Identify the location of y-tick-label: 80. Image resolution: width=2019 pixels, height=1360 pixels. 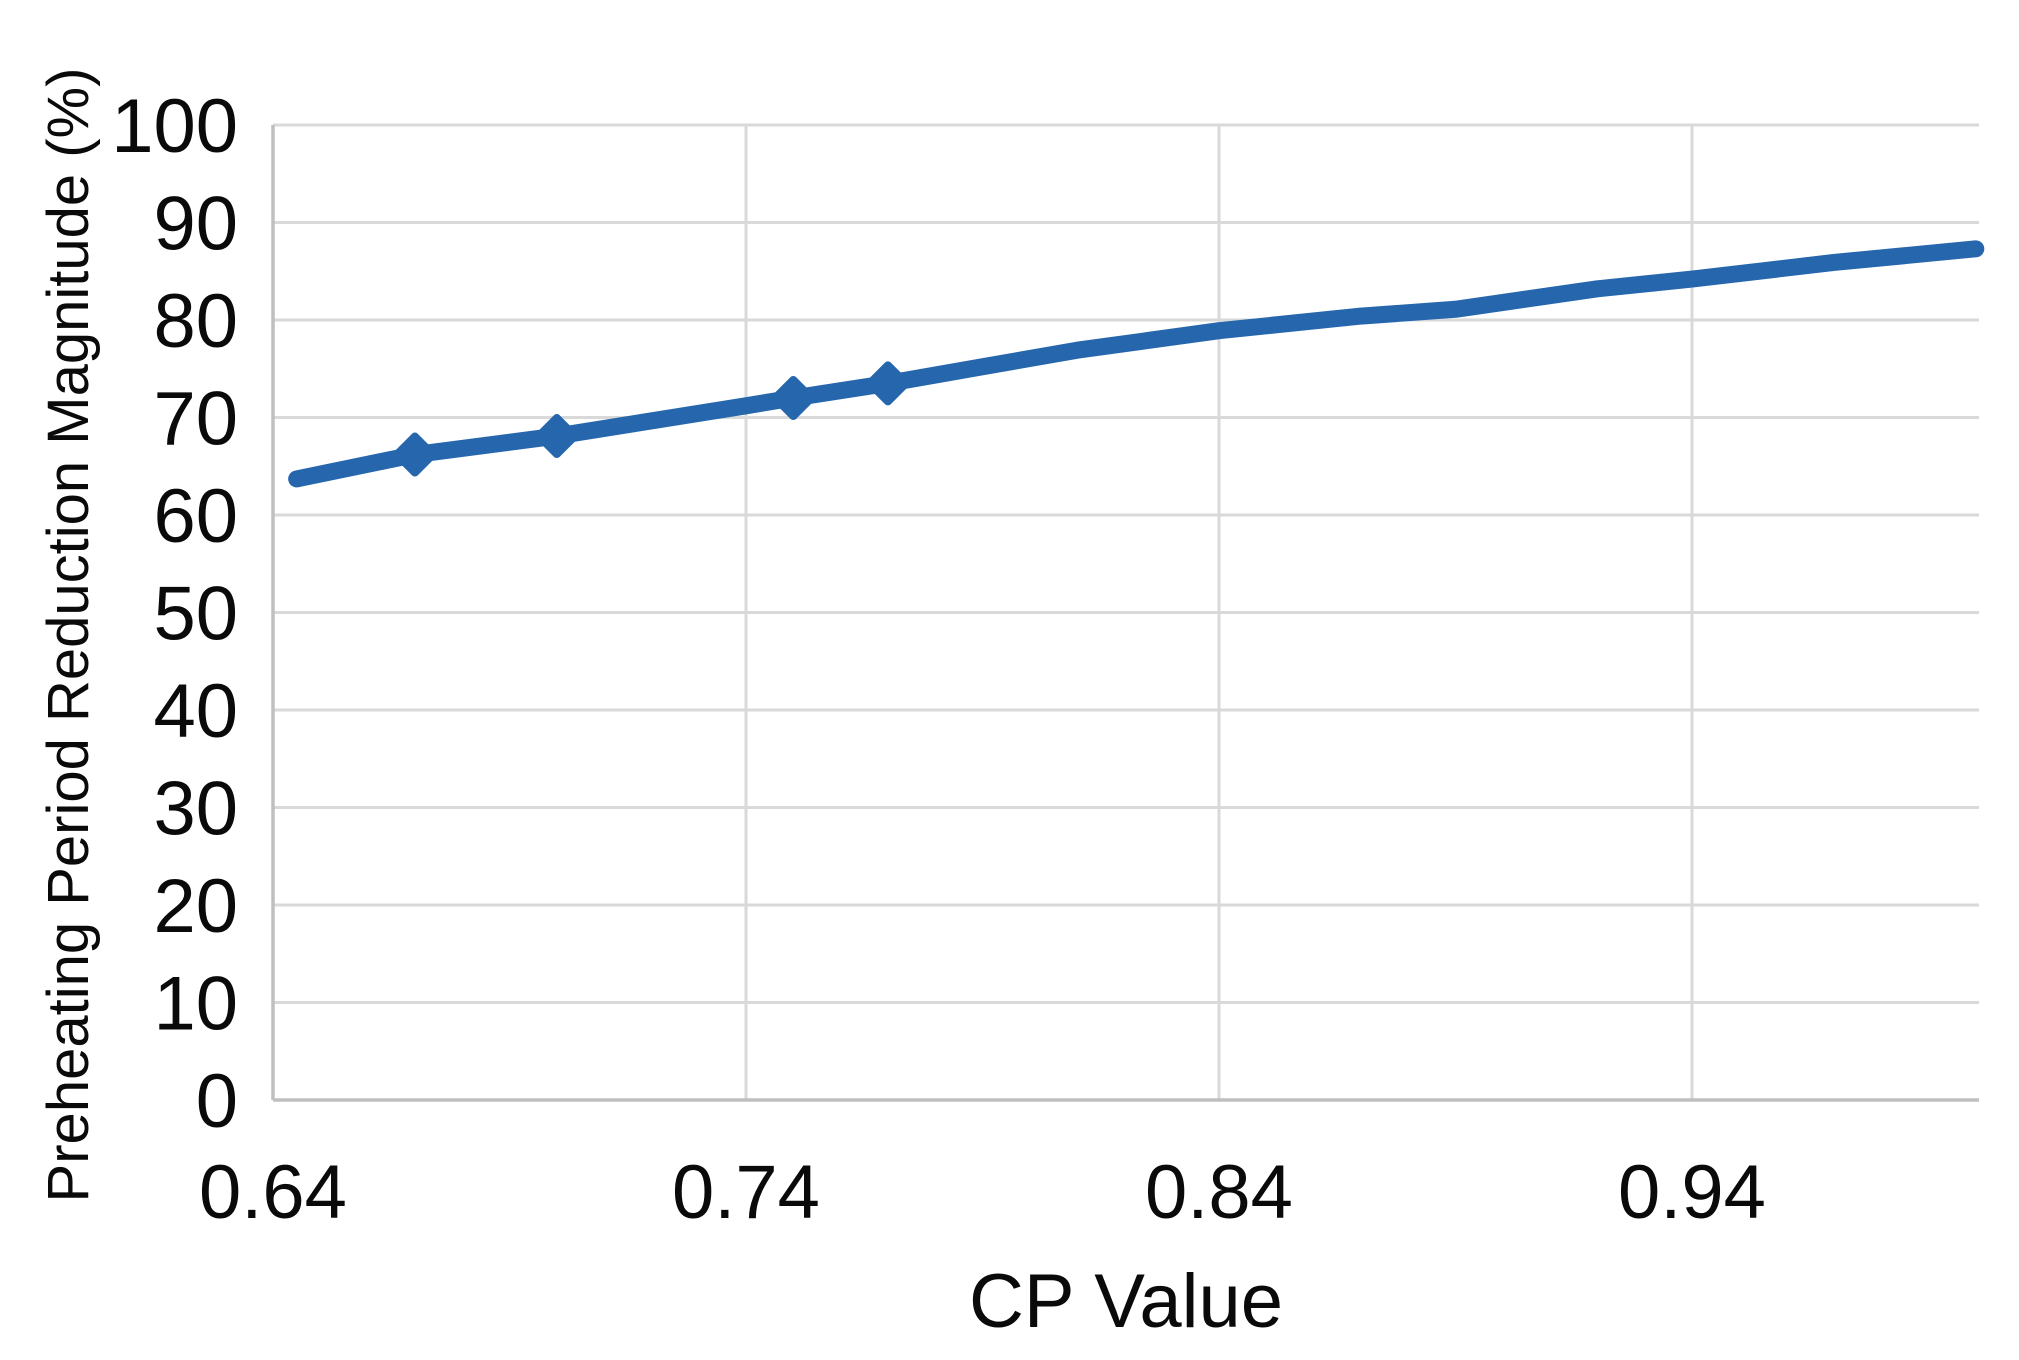
(195, 321).